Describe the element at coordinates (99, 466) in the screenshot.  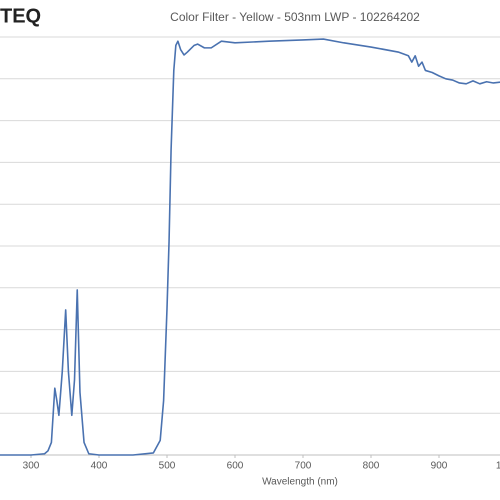
I see `x-tick-label: 400` at that location.